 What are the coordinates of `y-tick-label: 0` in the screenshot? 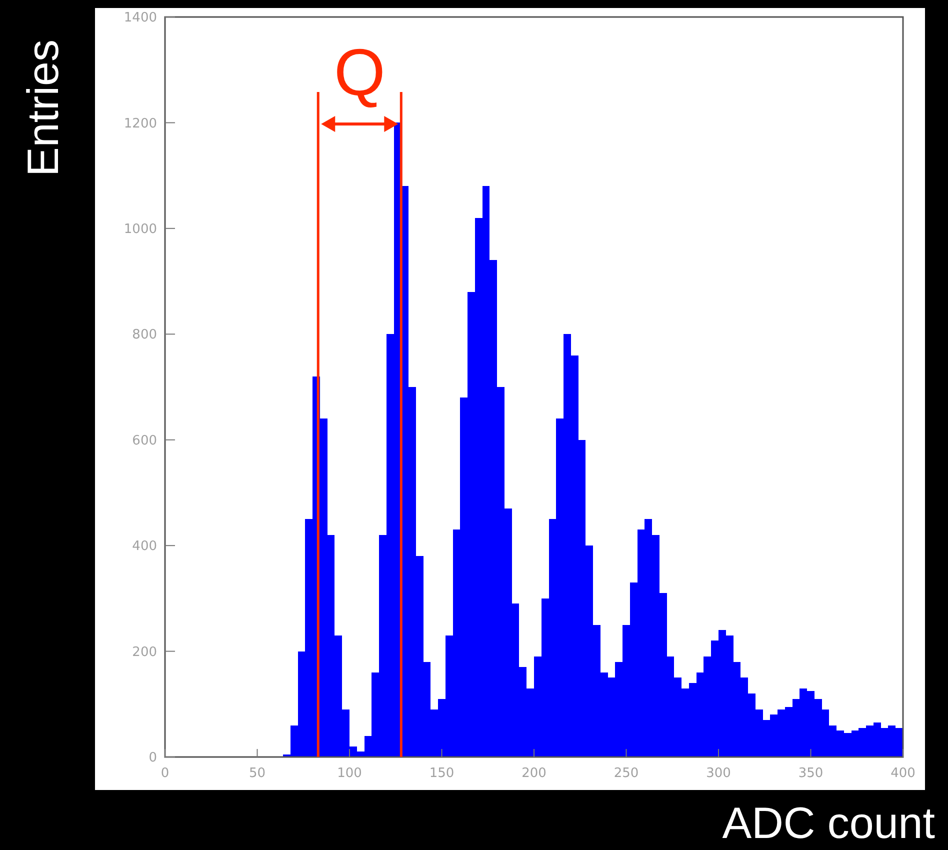 It's located at (152, 758).